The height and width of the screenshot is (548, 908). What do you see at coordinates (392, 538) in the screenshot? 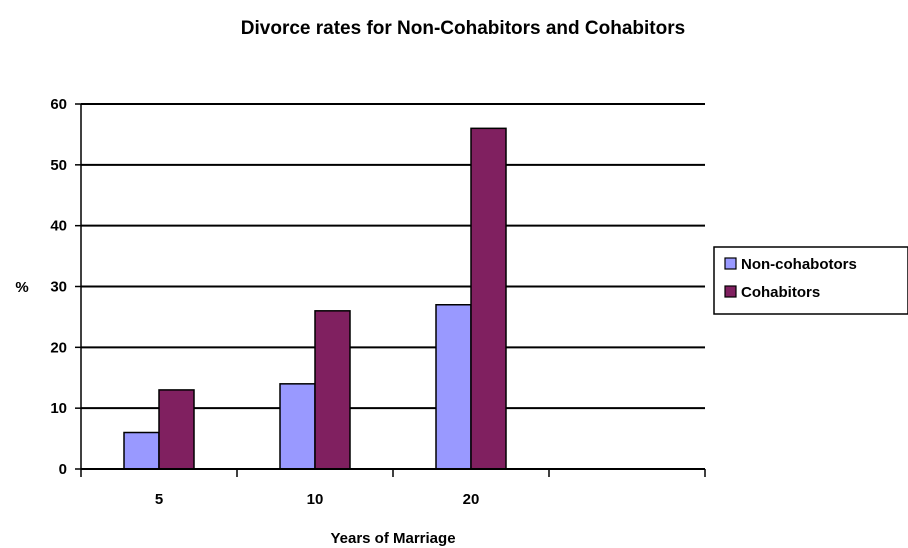
I see `x-axis-label: Years of Marriage` at bounding box center [392, 538].